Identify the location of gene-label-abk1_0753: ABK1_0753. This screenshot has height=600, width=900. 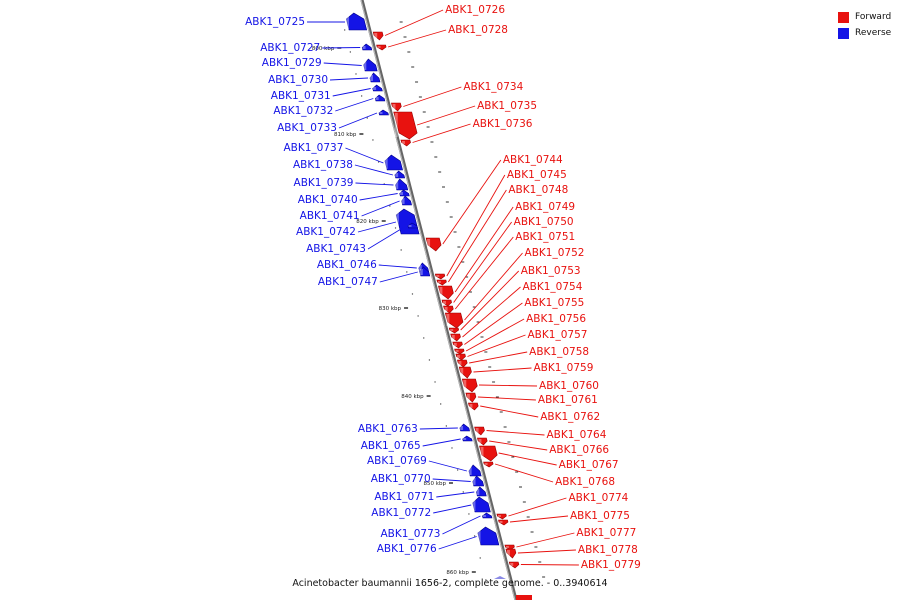
(551, 271).